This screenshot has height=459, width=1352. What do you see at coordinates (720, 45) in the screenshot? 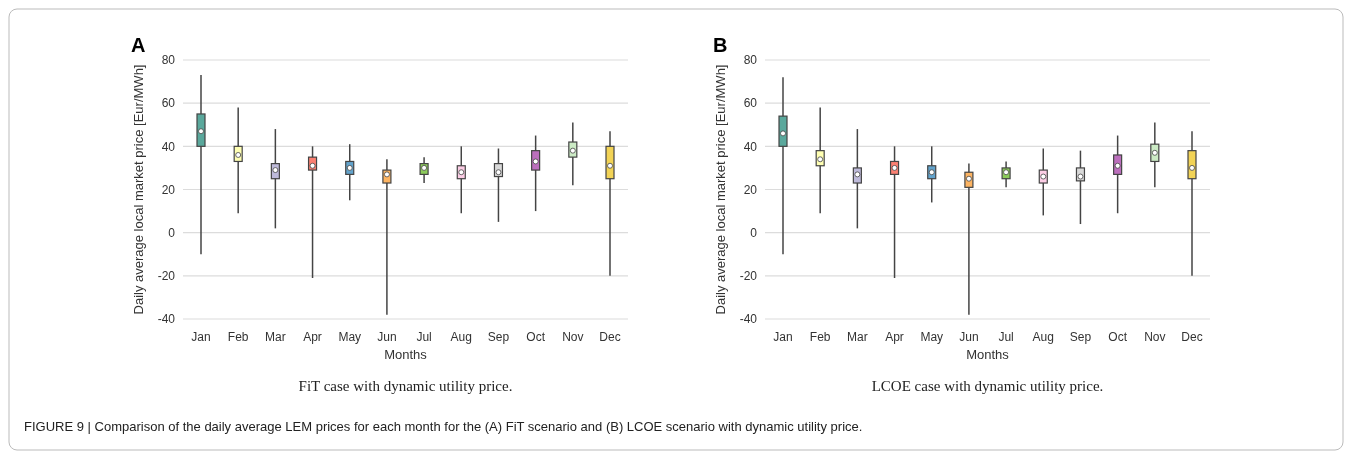
I see `text: B` at bounding box center [720, 45].